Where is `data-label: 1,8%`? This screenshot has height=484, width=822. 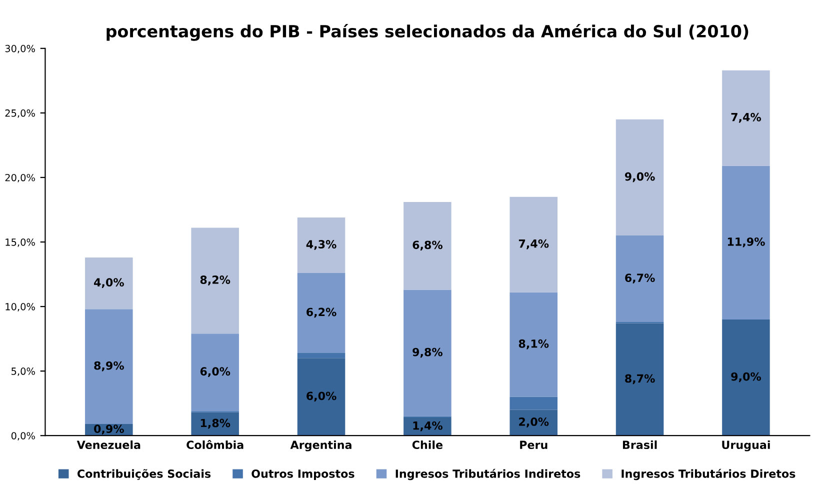 data-label: 1,8% is located at coordinates (215, 423).